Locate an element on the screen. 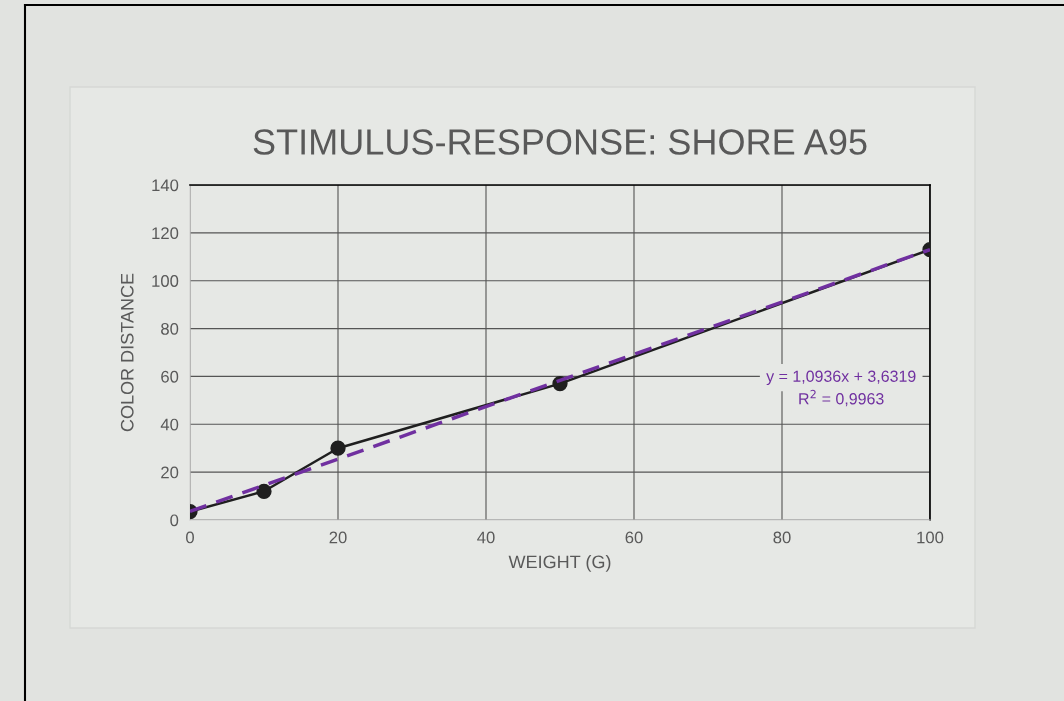 The height and width of the screenshot is (701, 1064). x-axis-title: WEIGHT (G) is located at coordinates (559, 563).